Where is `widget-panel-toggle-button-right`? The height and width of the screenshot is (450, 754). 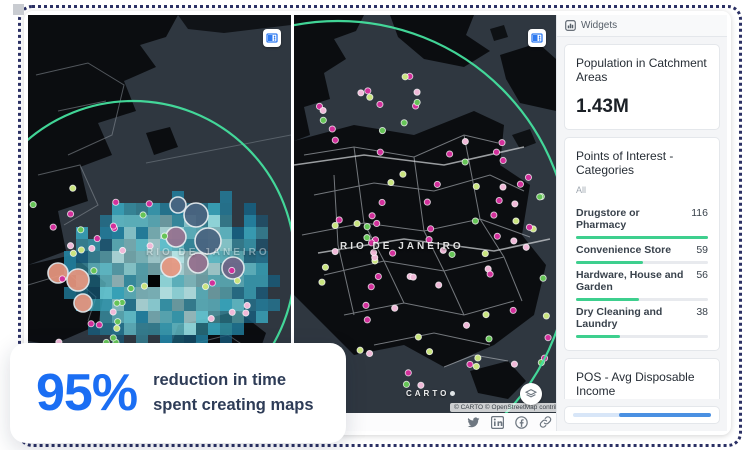
widget-panel-toggle-button-right is located at coordinates (537, 38).